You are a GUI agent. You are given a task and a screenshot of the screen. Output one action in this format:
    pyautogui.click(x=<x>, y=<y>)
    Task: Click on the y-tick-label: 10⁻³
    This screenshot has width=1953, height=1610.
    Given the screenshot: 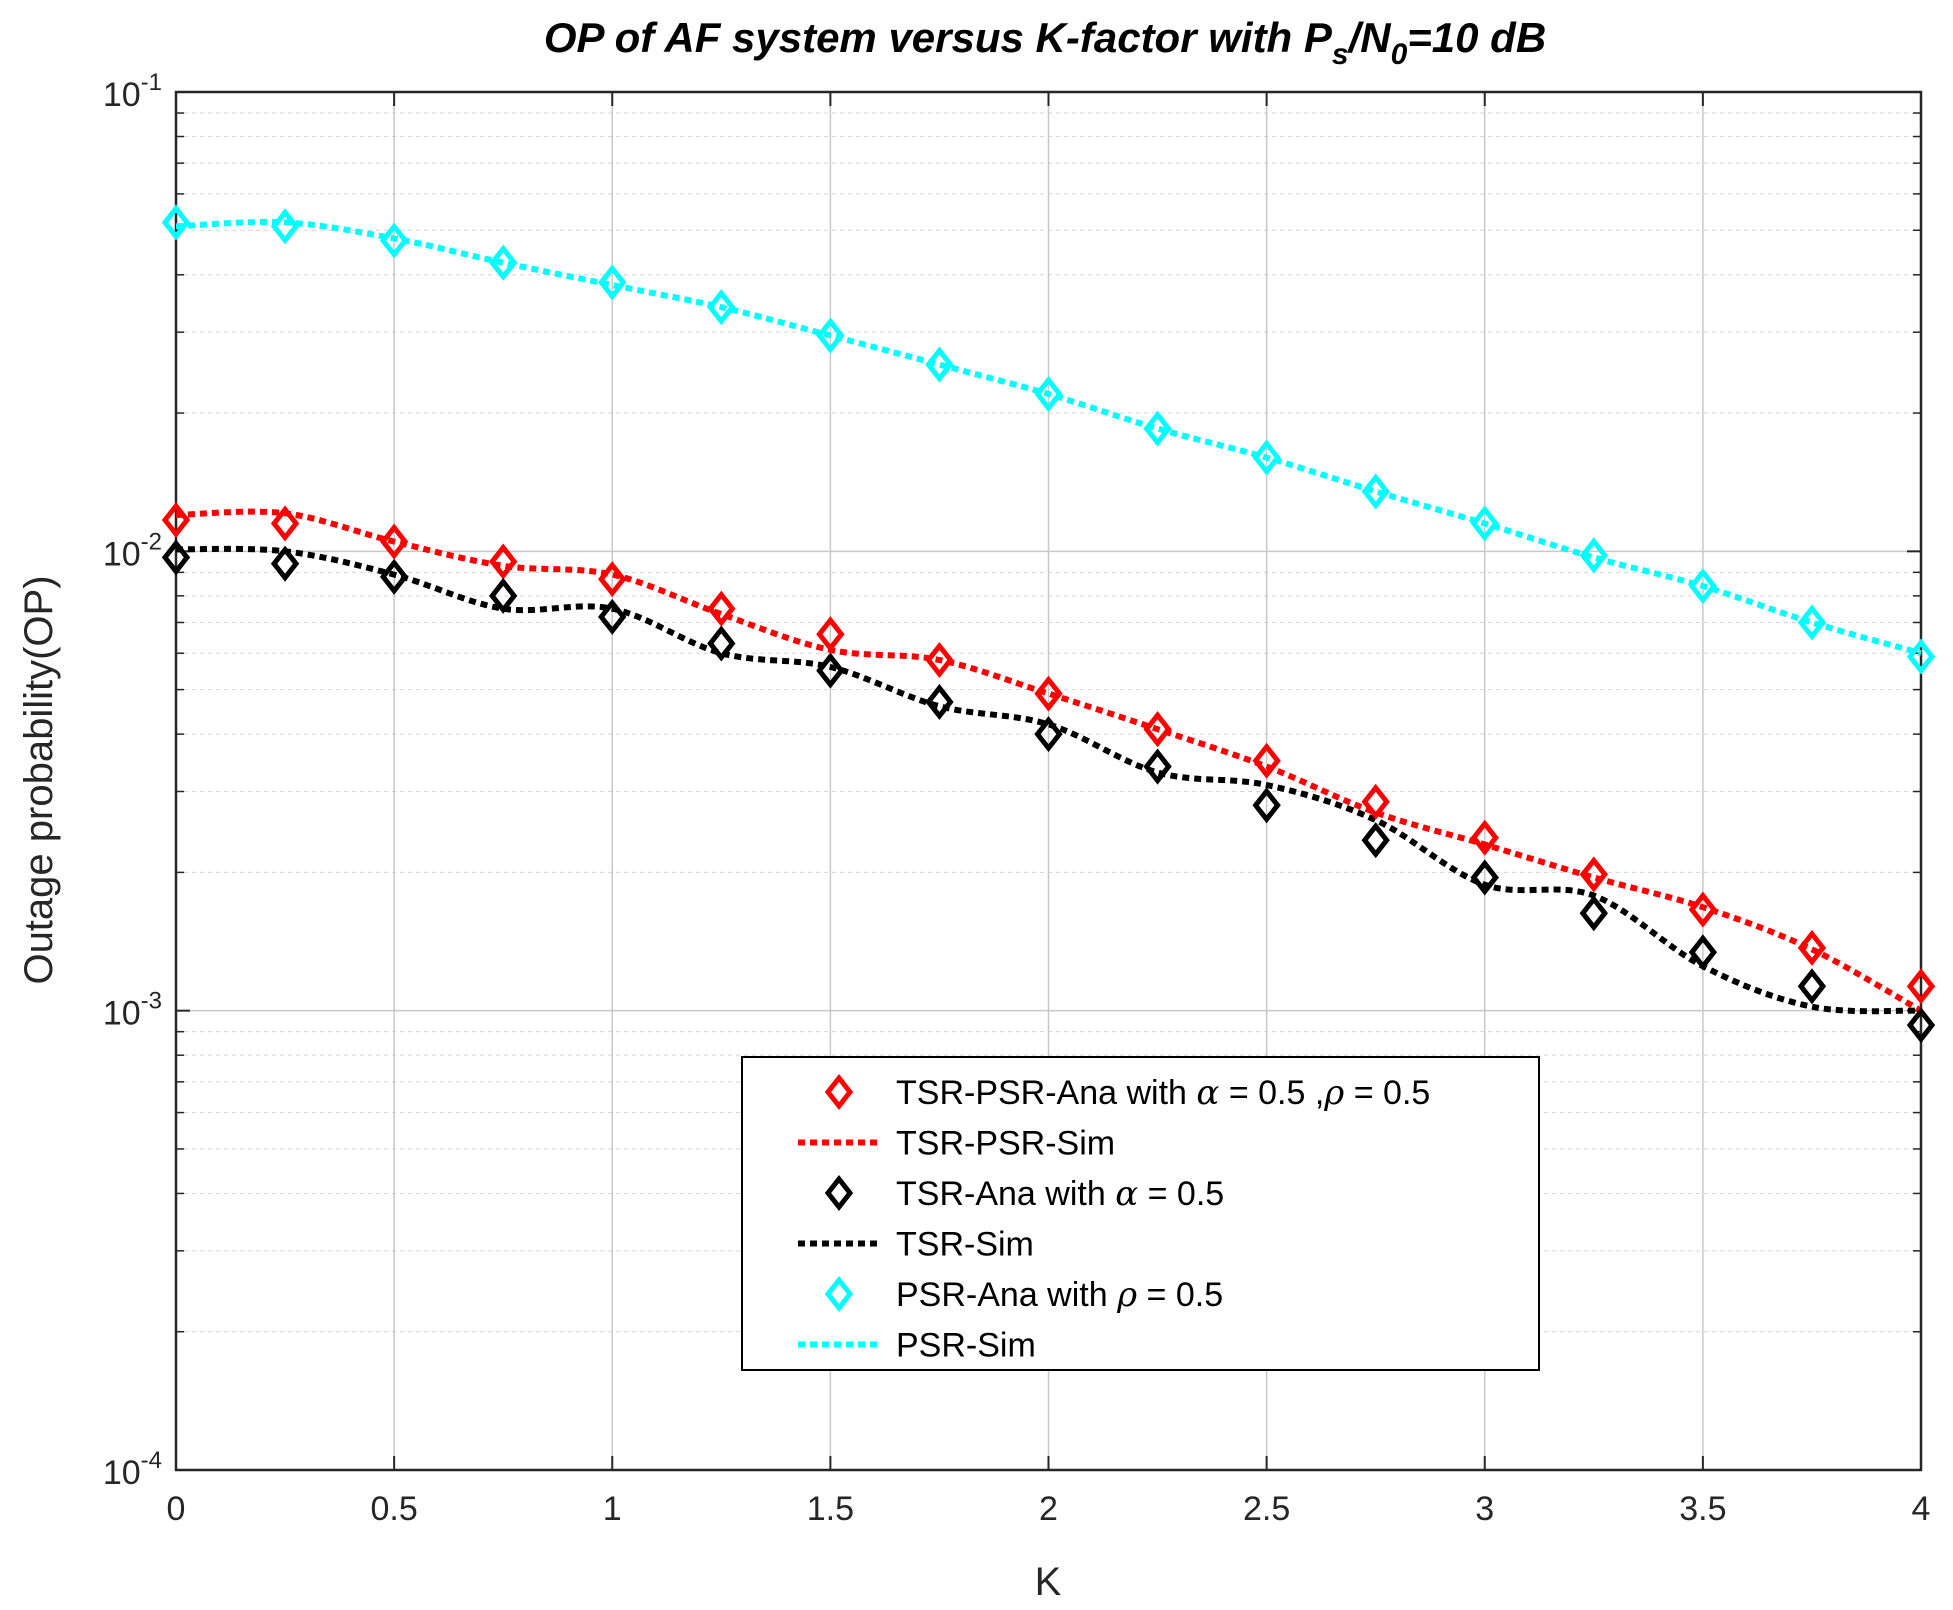 What is the action you would take?
    pyautogui.click(x=132, y=1010)
    